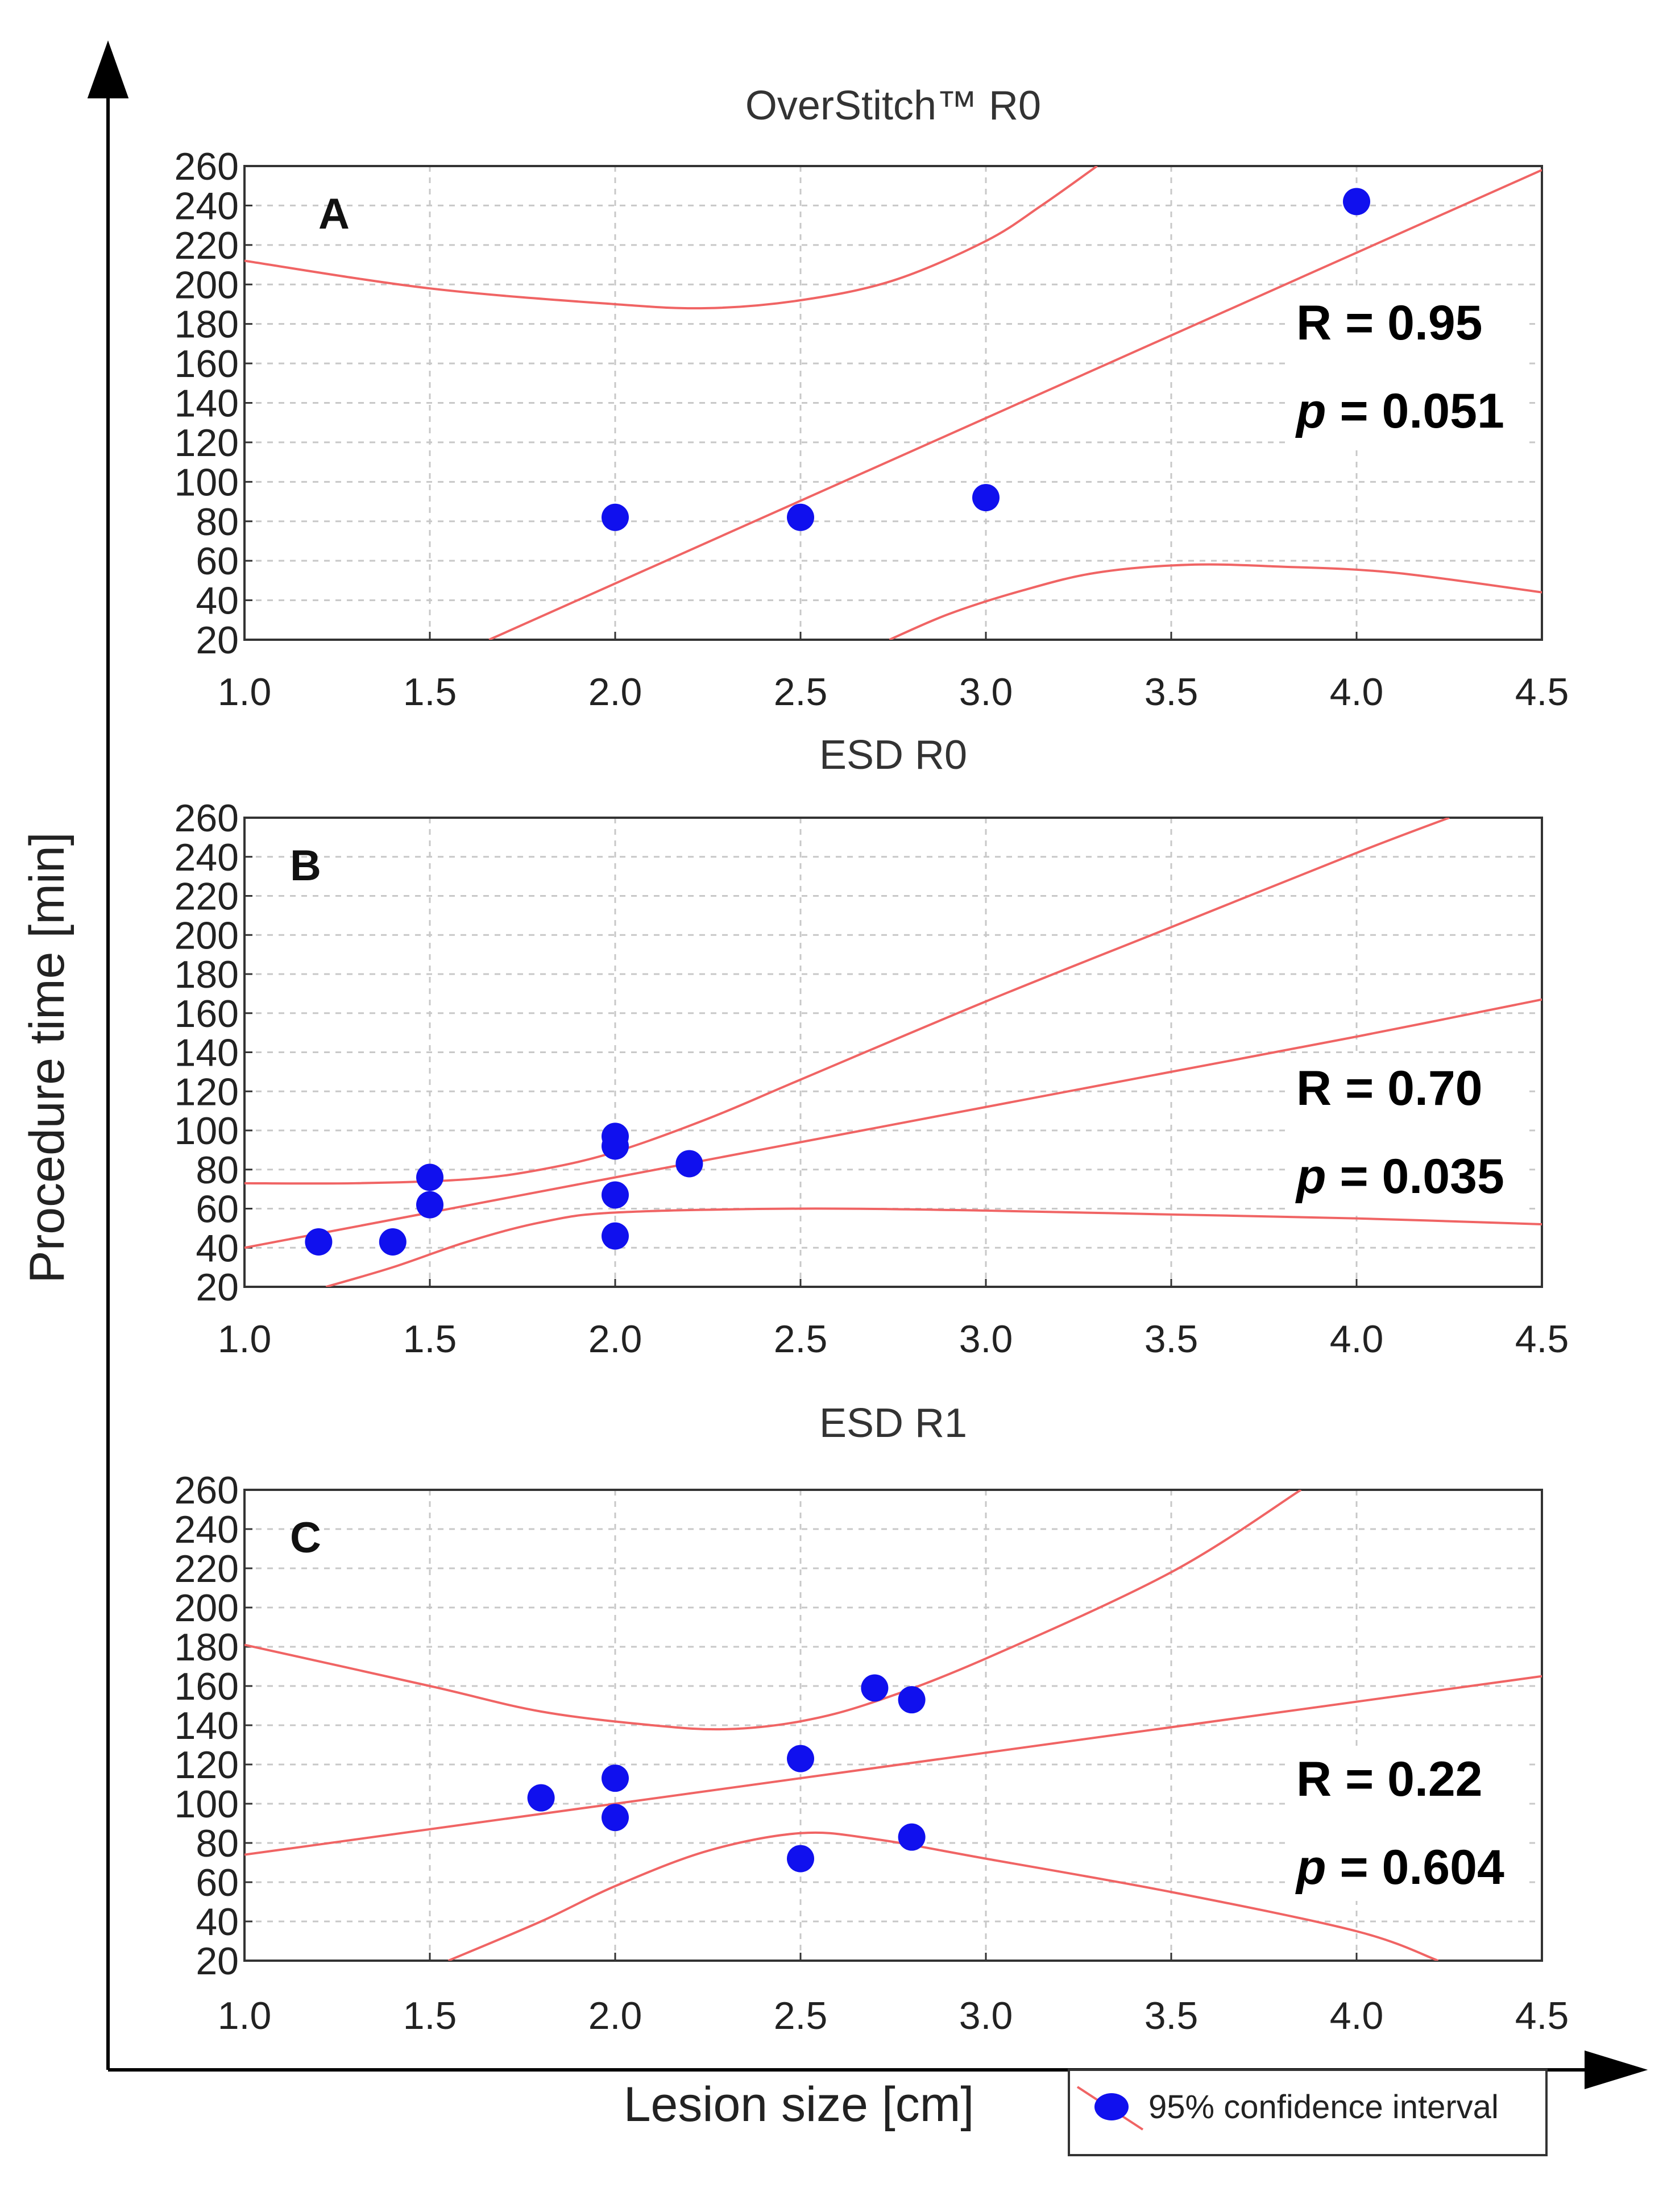  I want to click on panel-title: OverStitch™ R0, so click(893, 106).